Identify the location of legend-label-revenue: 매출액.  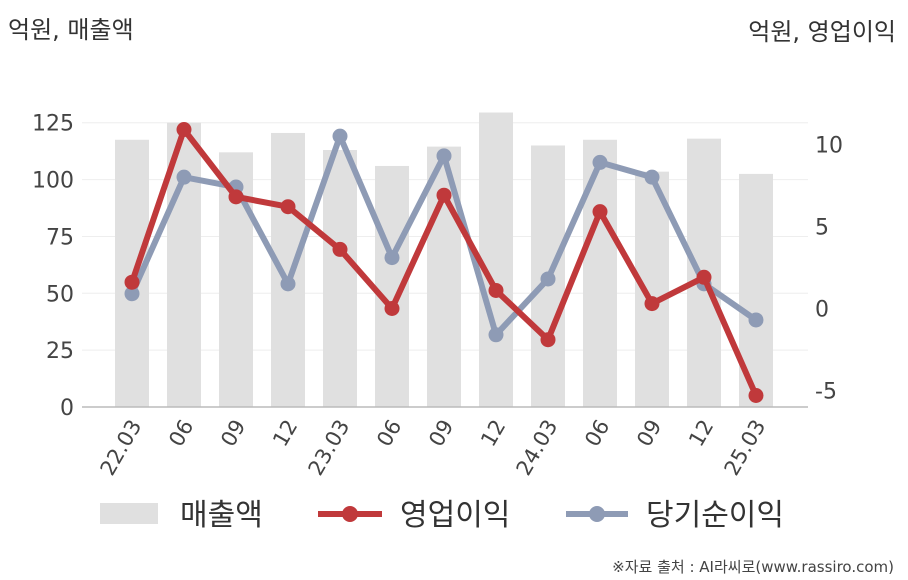
(221, 515).